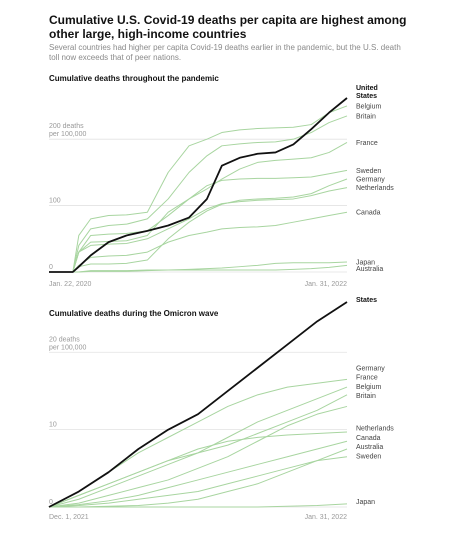 This screenshot has height=533, width=452. What do you see at coordinates (55, 201) in the screenshot?
I see `y-tick-label-1: 100` at bounding box center [55, 201].